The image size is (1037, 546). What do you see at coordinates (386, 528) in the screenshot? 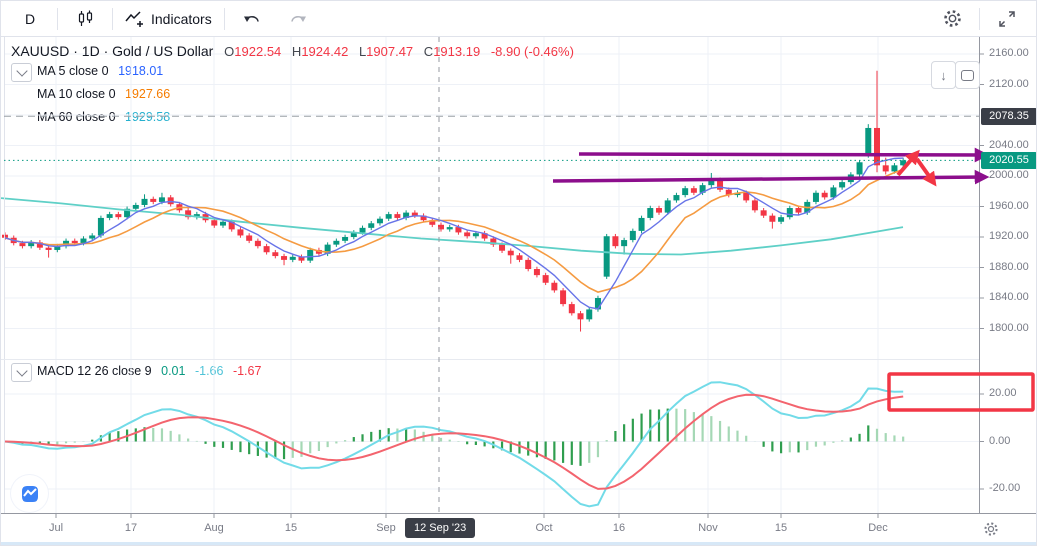
I see `time-axis-label: Sep` at bounding box center [386, 528].